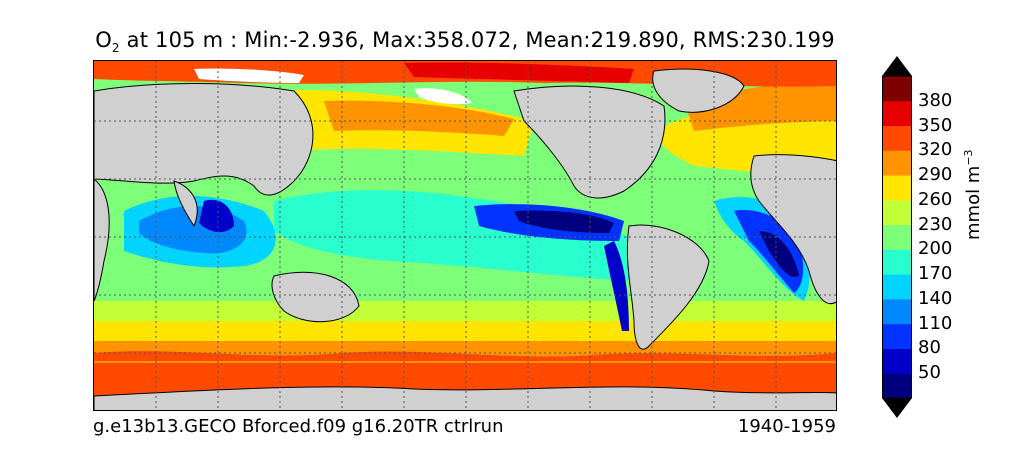 The image size is (1021, 466). Describe the element at coordinates (935, 175) in the screenshot. I see `colorbar-tick-label: 290` at that location.